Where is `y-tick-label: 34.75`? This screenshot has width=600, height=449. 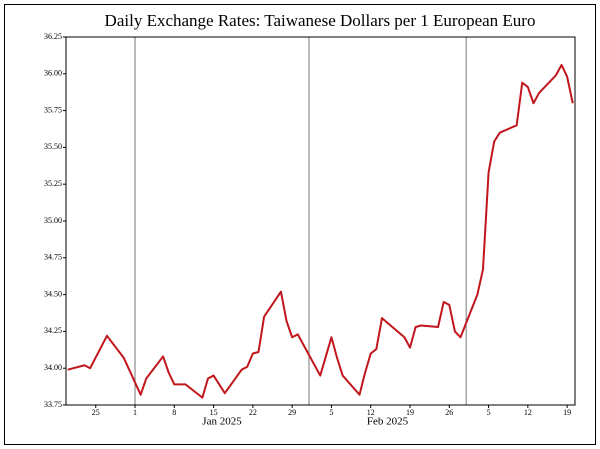
y-tick-label: 34.75 is located at coordinates (53, 257).